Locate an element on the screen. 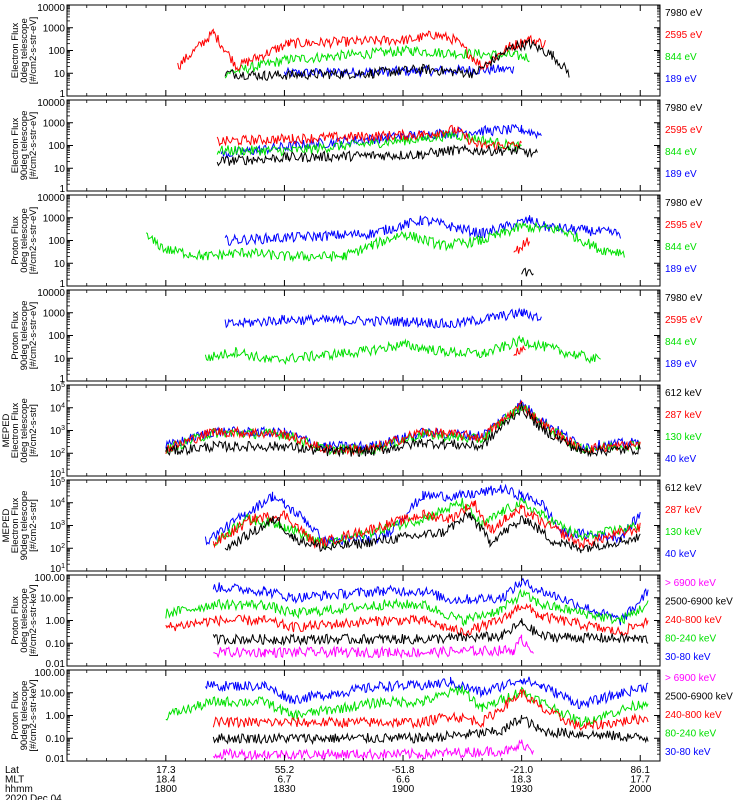 This screenshot has height=800, width=750. x-info-value: 1800 is located at coordinates (166, 789).